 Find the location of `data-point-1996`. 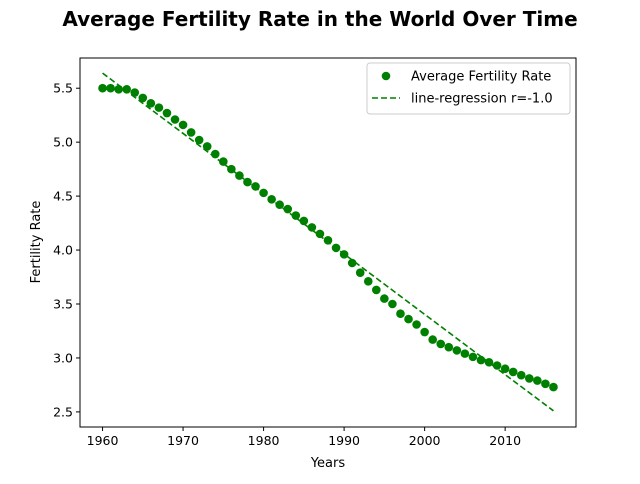

data-point-1996 is located at coordinates (392, 304).